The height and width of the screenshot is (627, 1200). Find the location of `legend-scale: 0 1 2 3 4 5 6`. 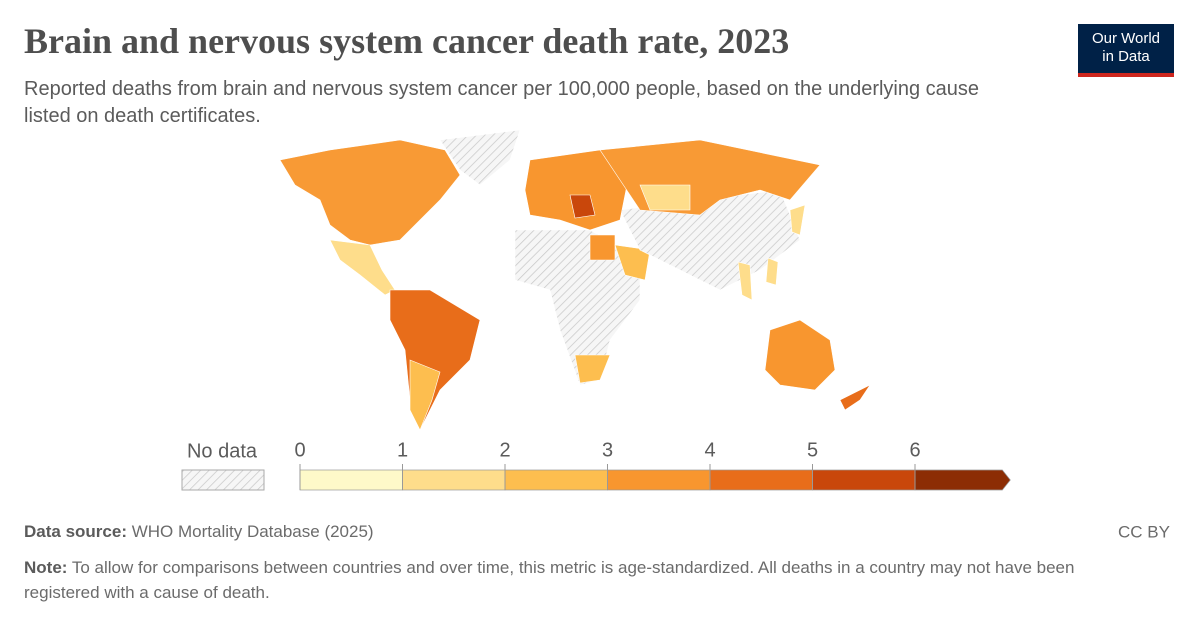

legend-scale: 0 1 2 3 4 5 6 is located at coordinates (652, 465).